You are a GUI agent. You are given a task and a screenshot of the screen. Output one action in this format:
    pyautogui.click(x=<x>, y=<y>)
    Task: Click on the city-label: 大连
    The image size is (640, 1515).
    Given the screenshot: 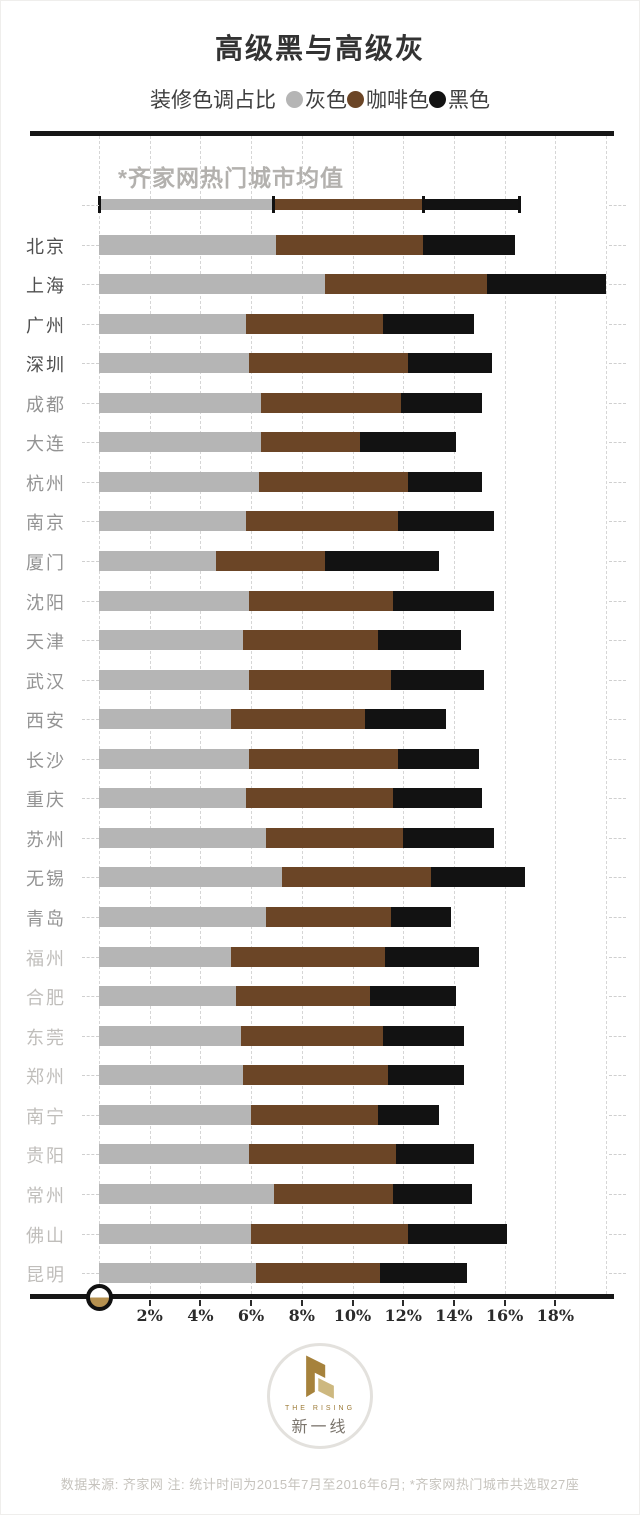 What is the action you would take?
    pyautogui.click(x=46, y=444)
    